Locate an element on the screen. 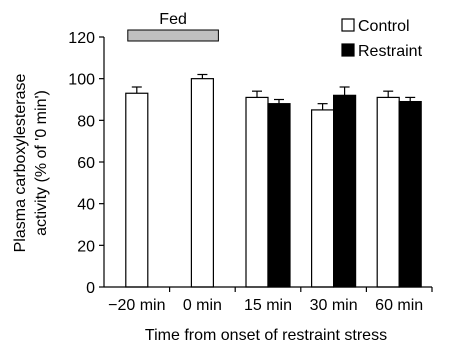 The width and height of the screenshot is (464, 349). x-tick-label: 0 min is located at coordinates (202, 305).